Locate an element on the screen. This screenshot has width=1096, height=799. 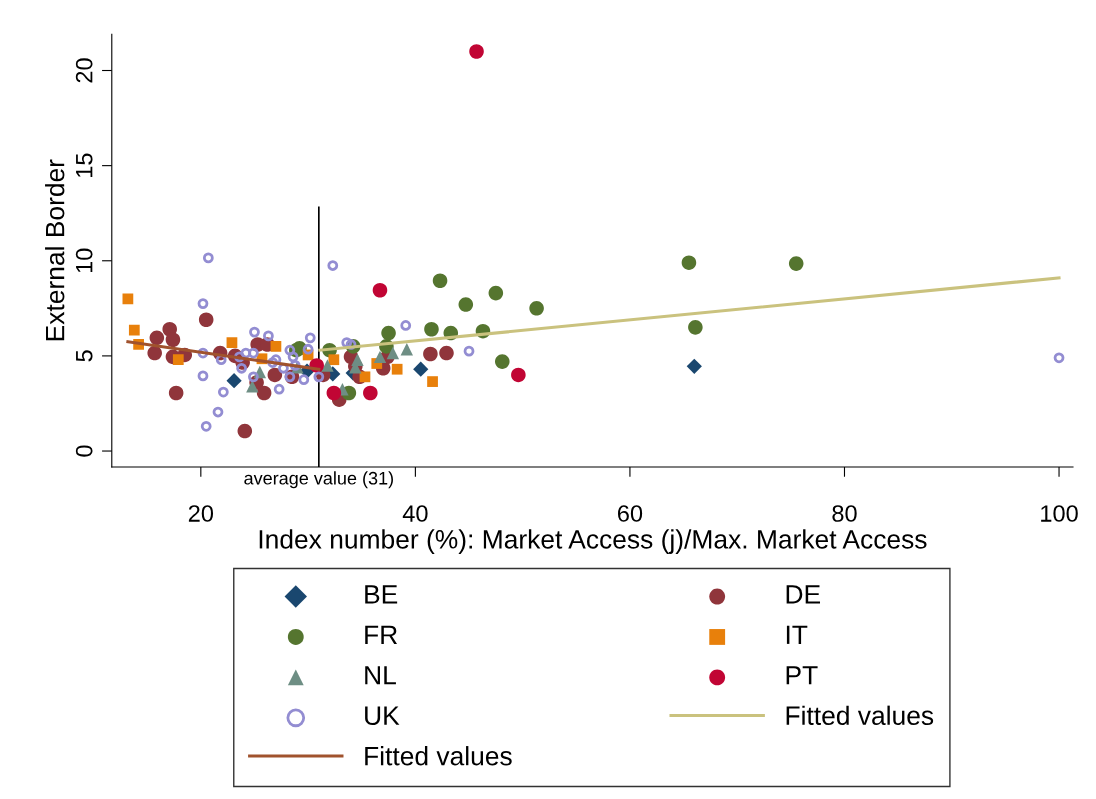
x-tick-label: 80 is located at coordinates (844, 513).